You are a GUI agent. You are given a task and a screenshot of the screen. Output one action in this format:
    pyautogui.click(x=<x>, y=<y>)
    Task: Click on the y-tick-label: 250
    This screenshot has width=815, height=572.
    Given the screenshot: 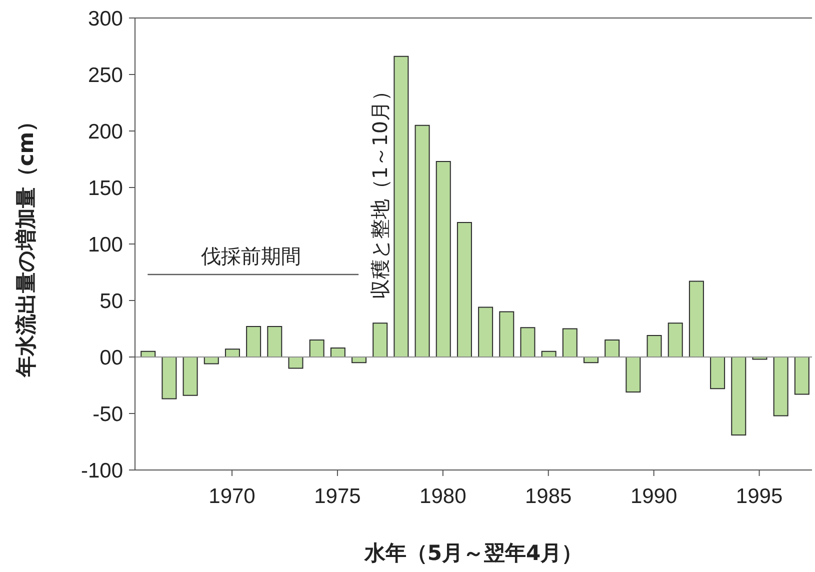 What is the action you would take?
    pyautogui.click(x=105, y=75)
    